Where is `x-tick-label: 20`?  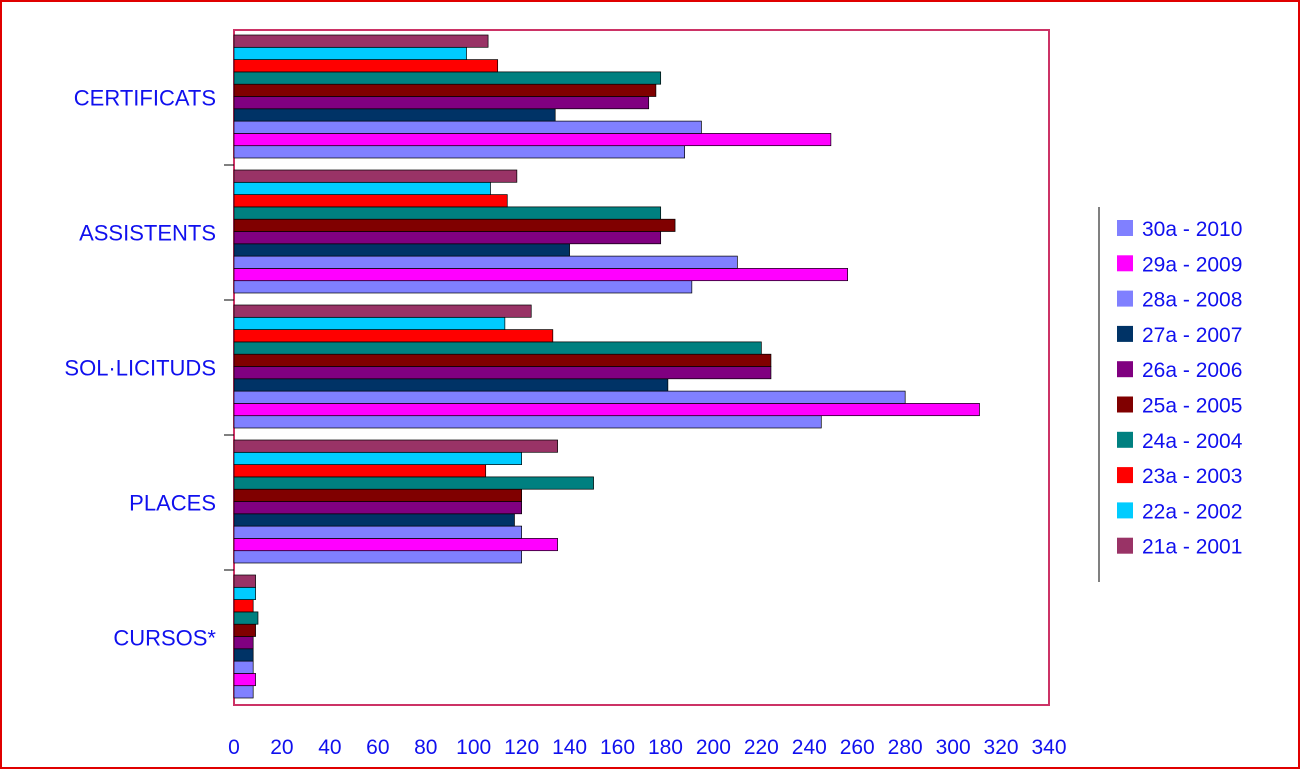 x-tick-label: 20 is located at coordinates (281, 747).